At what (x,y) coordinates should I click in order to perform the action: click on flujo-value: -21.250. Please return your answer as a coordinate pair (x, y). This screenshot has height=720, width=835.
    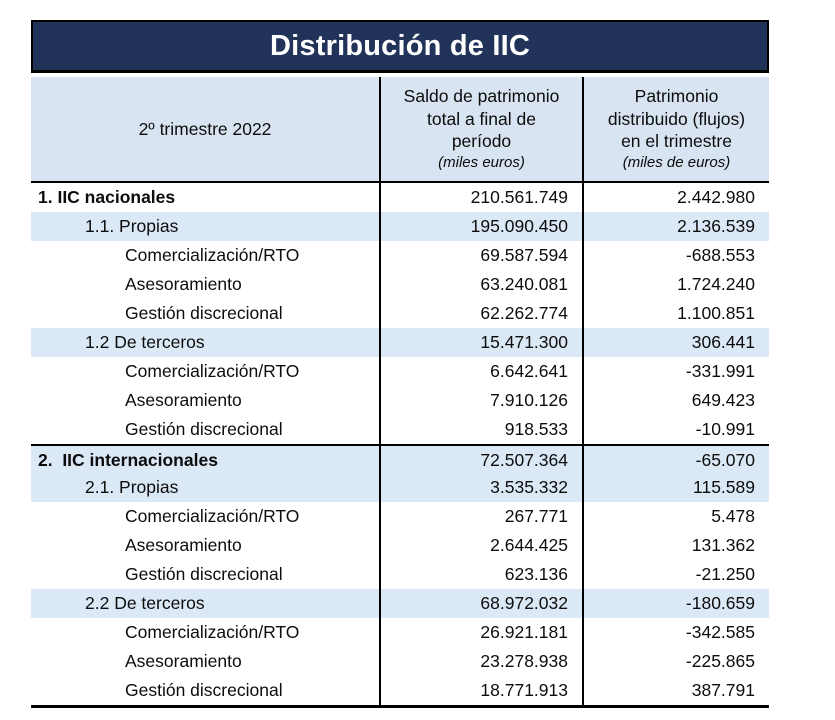
    Looking at the image, I should click on (675, 574).